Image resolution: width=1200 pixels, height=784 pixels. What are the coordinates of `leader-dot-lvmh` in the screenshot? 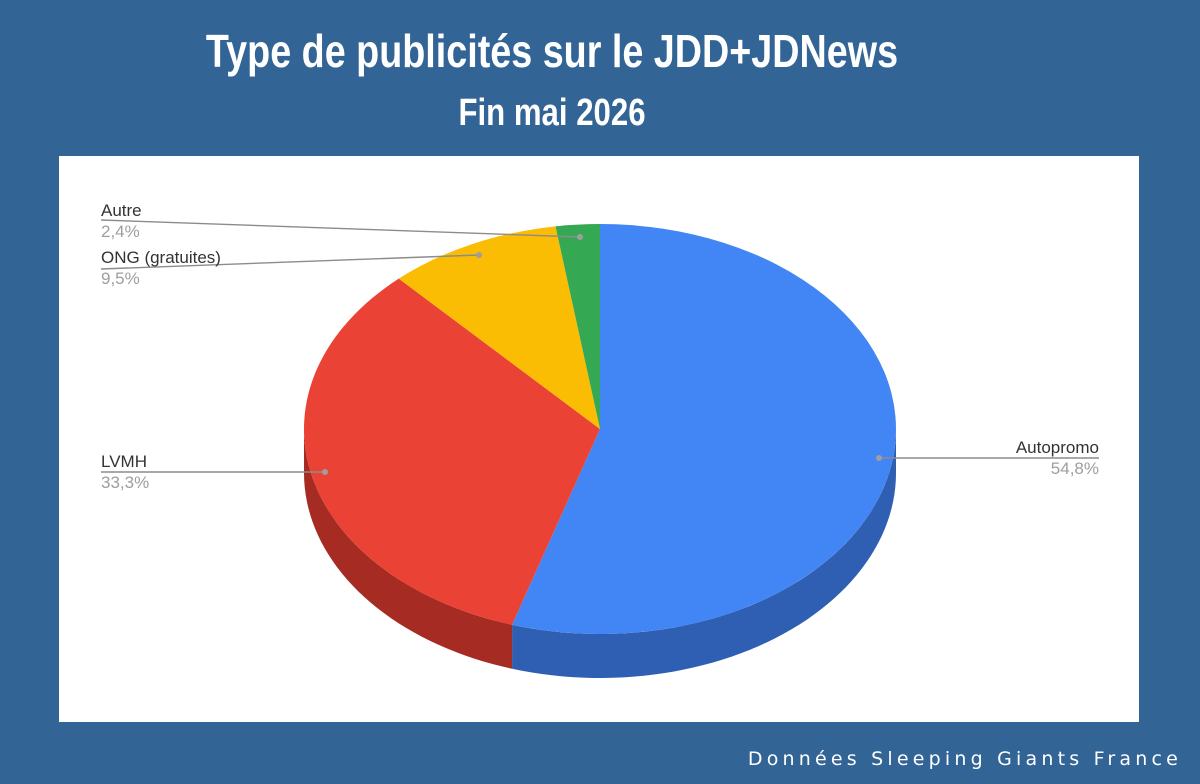 It's located at (325, 472).